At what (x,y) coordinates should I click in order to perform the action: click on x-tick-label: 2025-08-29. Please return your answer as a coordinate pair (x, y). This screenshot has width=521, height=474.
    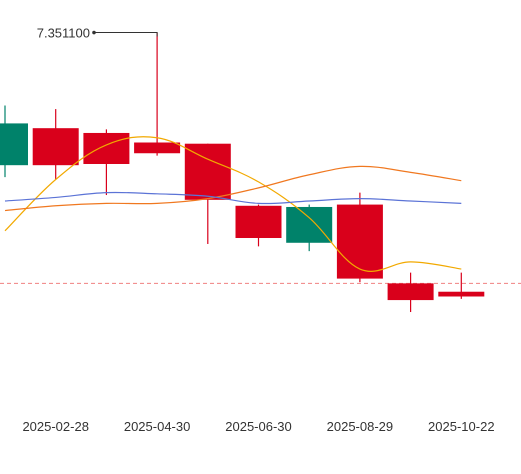
    Looking at the image, I should click on (360, 426).